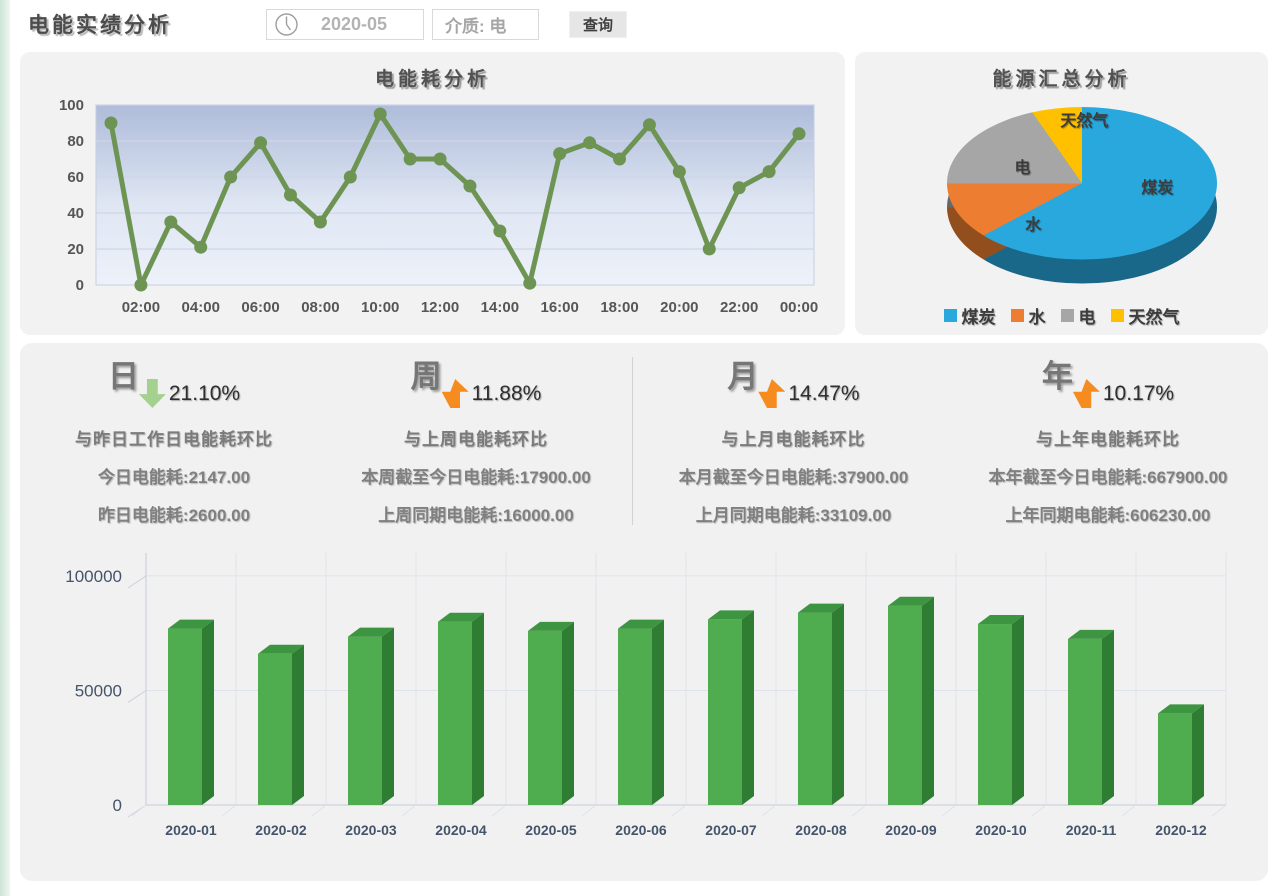 The height and width of the screenshot is (896, 1280). I want to click on stat-period: 年, so click(1057, 376).